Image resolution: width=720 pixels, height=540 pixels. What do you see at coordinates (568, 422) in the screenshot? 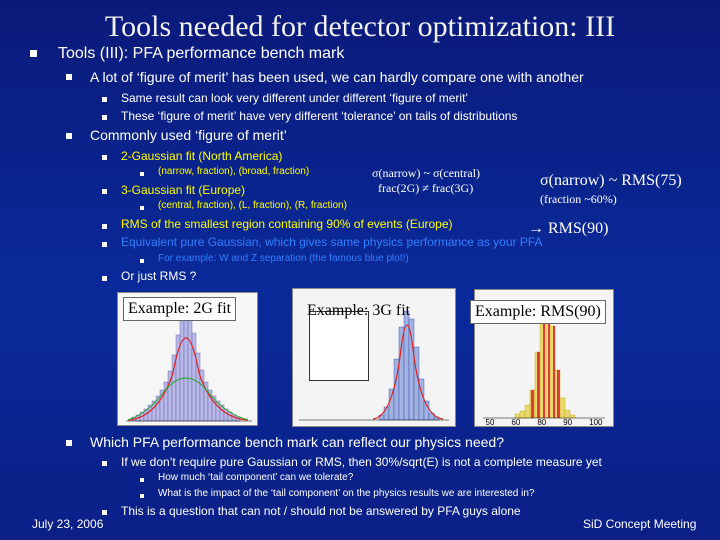
I see `tick-label: 90` at bounding box center [568, 422].